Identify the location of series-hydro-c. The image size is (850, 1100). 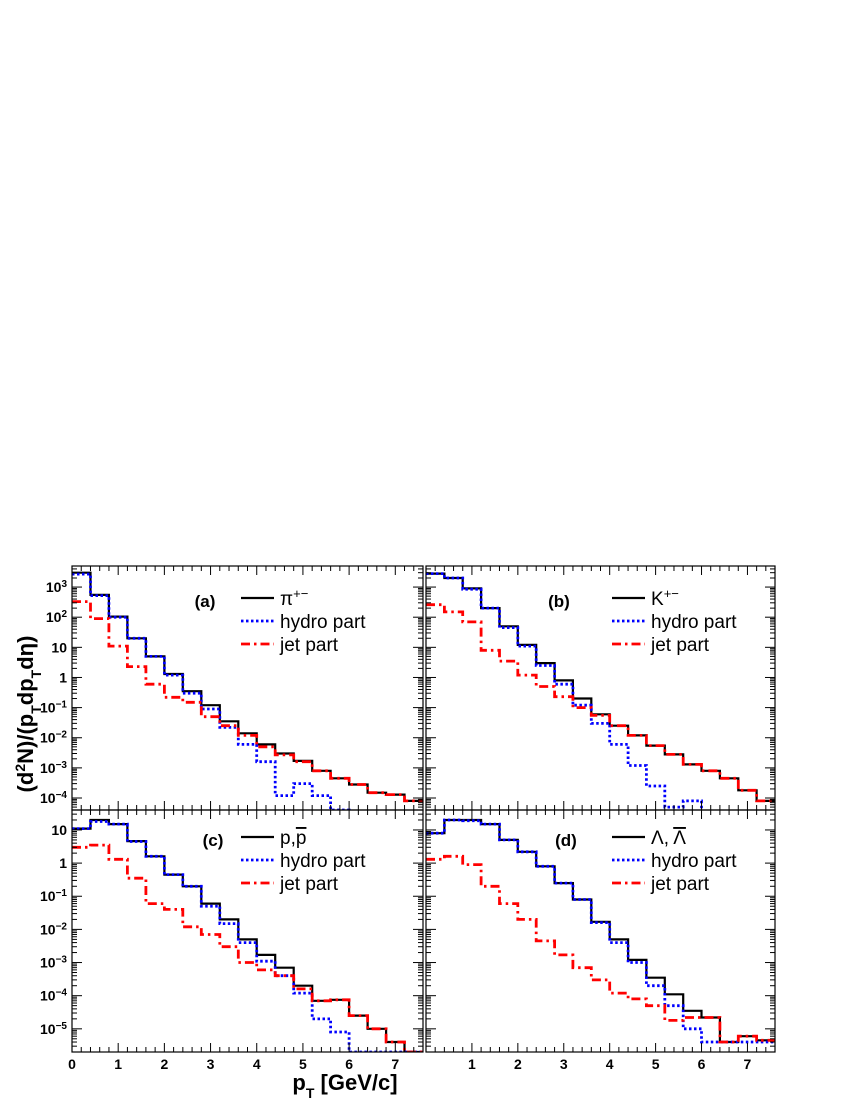
(247, 936).